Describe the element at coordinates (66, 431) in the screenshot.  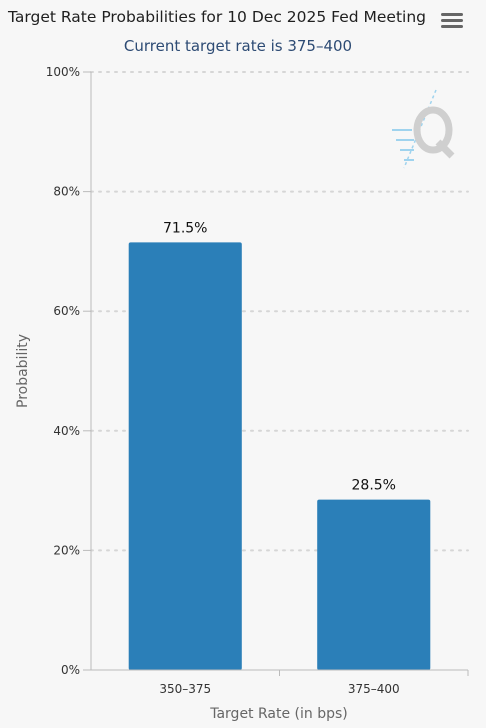
I see `y-tick-label: 40%` at that location.